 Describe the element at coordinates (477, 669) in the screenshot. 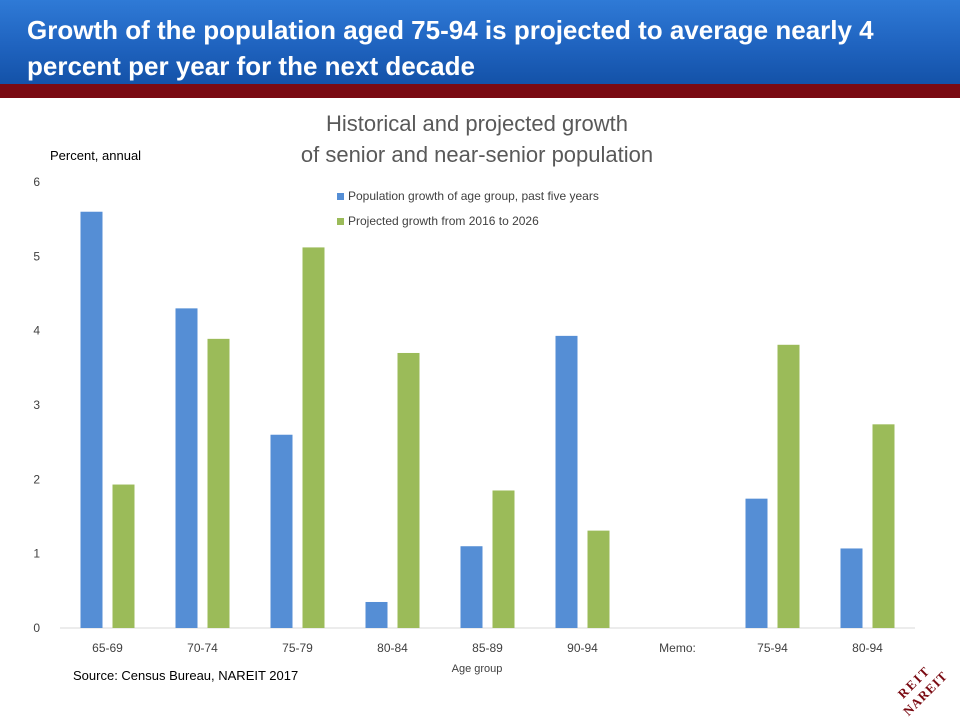

I see `x-axis-label: Age group` at that location.